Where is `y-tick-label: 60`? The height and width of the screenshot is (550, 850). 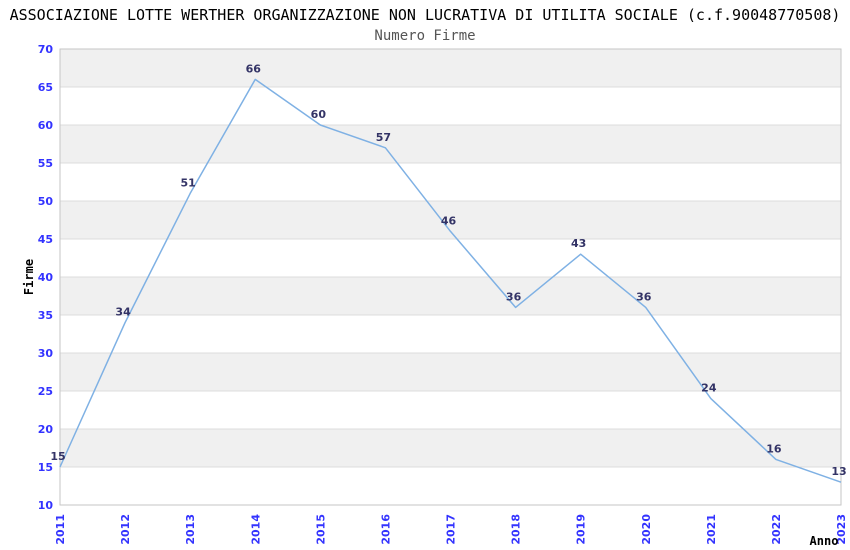 y-tick-label: 60 is located at coordinates (46, 125).